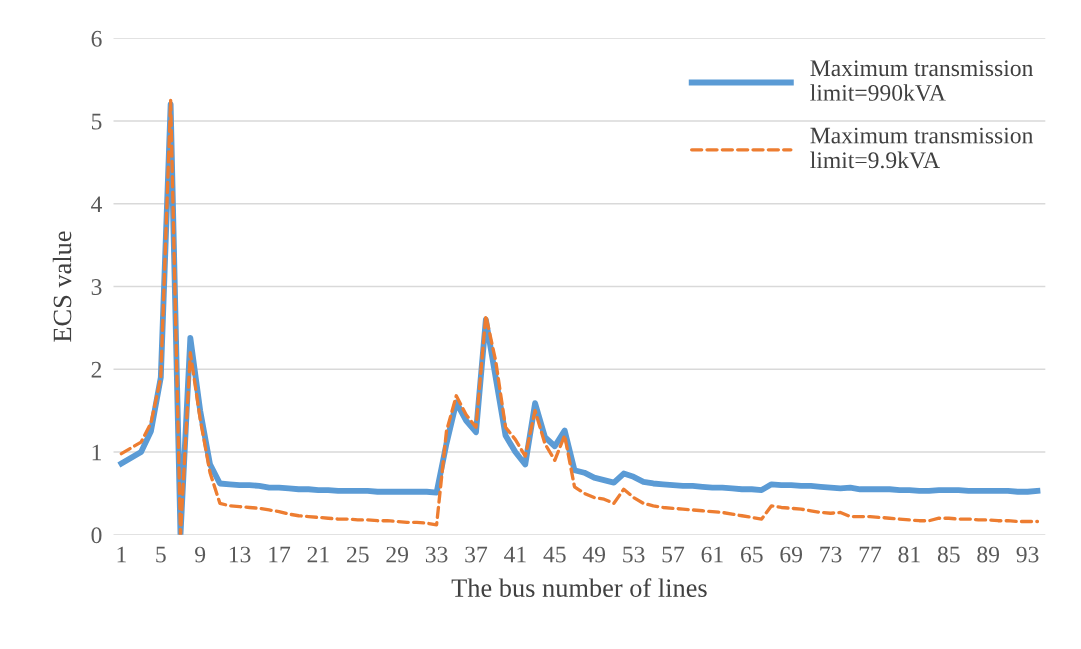 Image resolution: width=1081 pixels, height=649 pixels. What do you see at coordinates (280, 554) in the screenshot?
I see `x-tick-label: 17` at bounding box center [280, 554].